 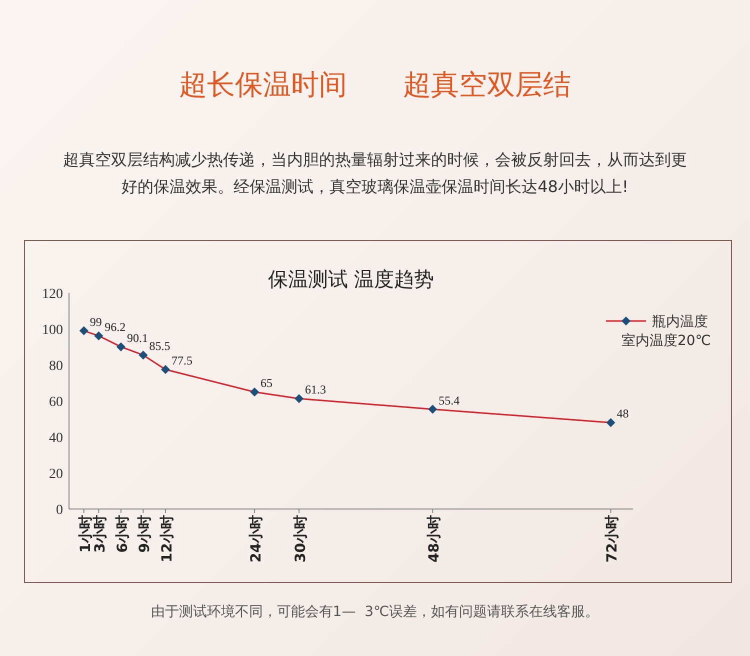 I want to click on y-tick-label: 40, so click(x=56, y=438).